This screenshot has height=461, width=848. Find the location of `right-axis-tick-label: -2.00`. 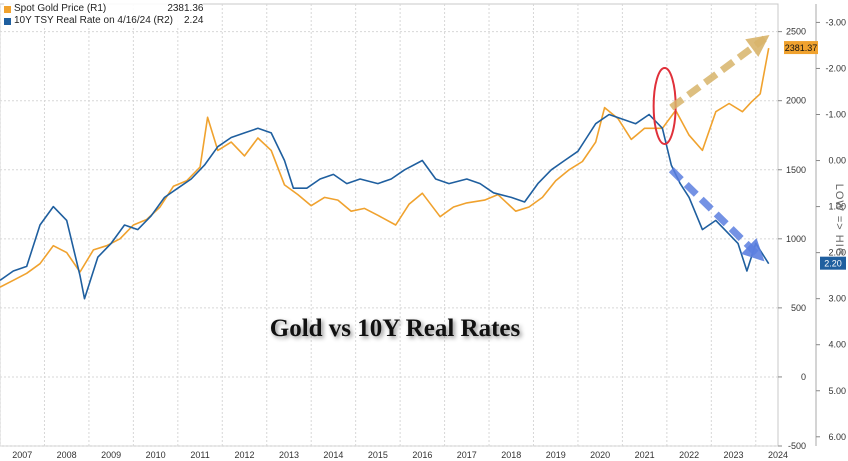

right-axis-tick-label: -2.00 is located at coordinates (835, 68).